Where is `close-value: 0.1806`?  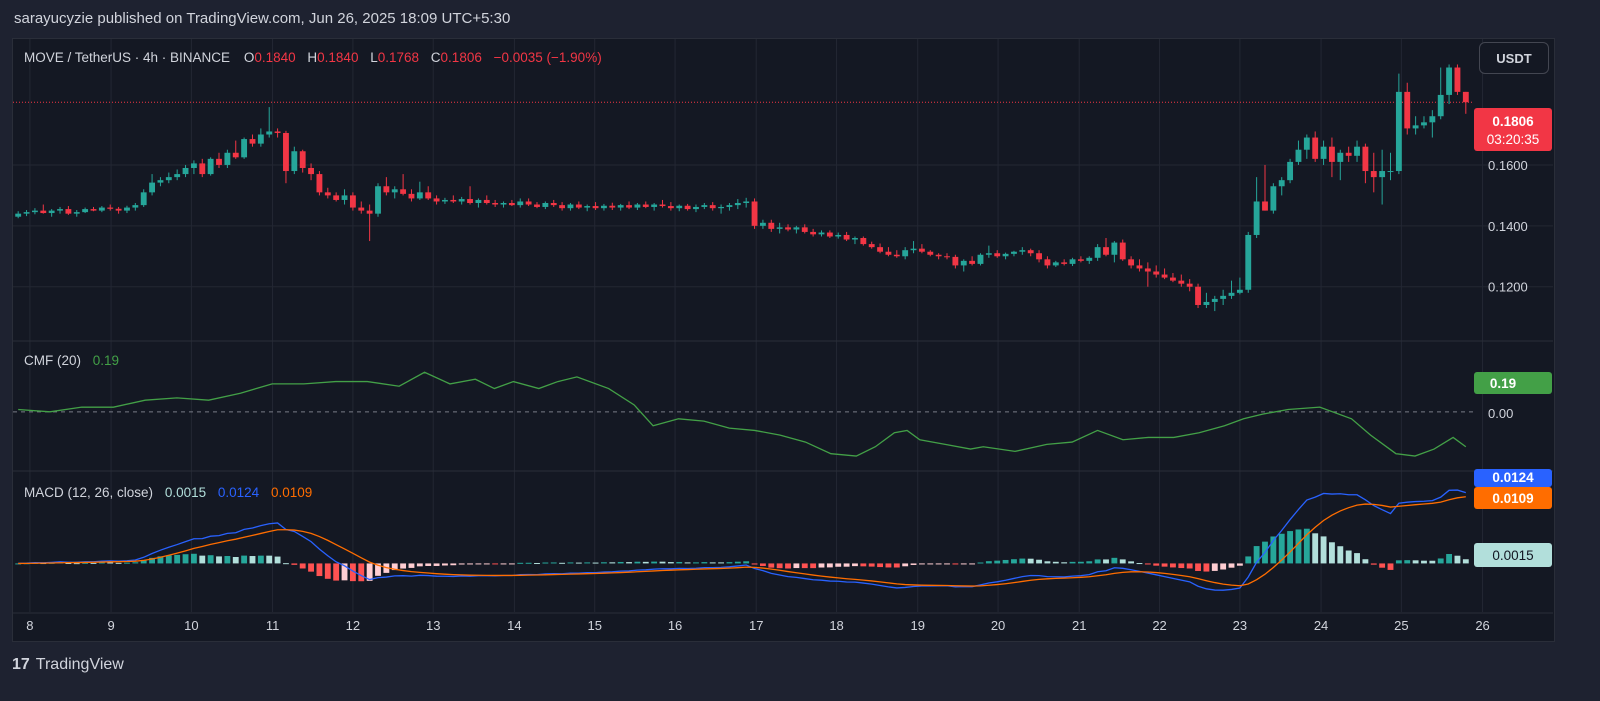 close-value: 0.1806 is located at coordinates (461, 57).